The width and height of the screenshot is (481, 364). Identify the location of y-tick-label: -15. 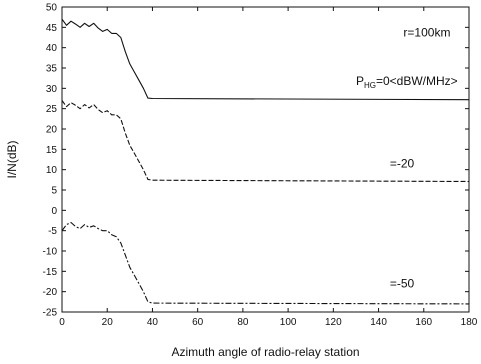
(50, 272).